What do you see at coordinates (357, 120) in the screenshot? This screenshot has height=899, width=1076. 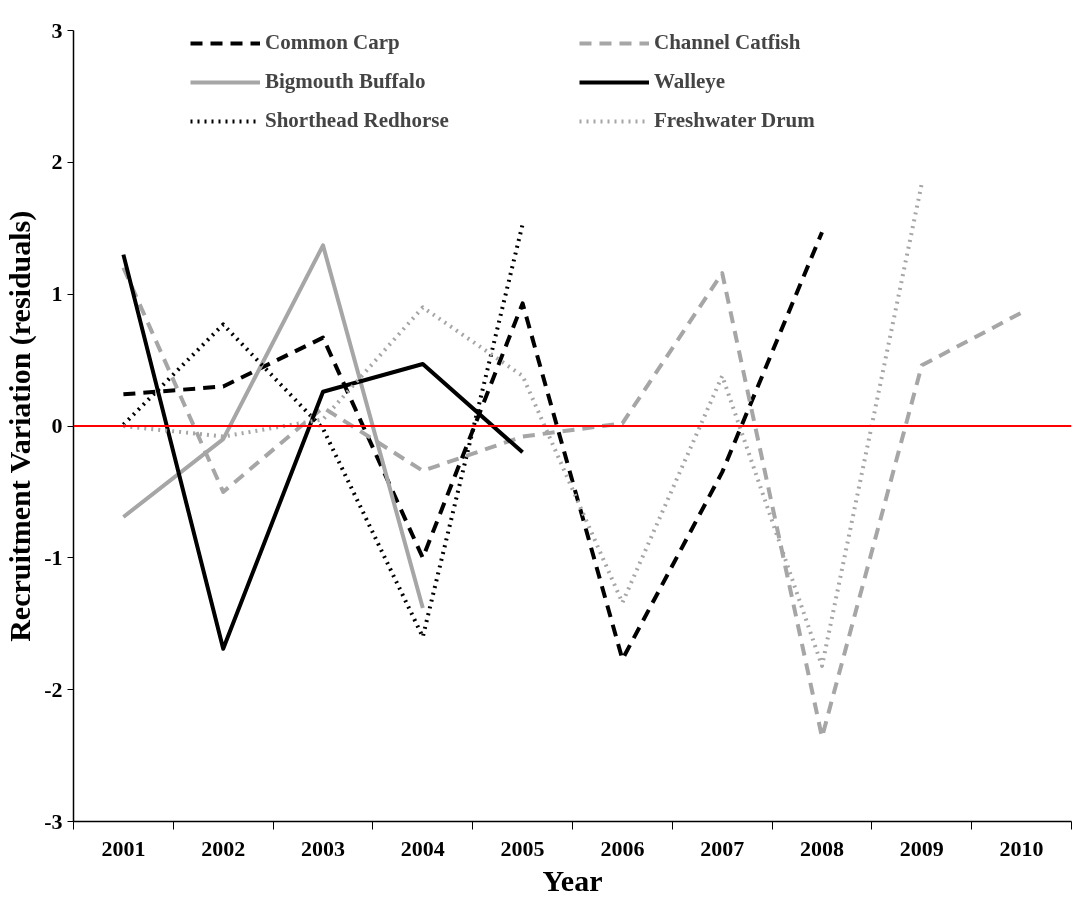 I see `legend-label: Shorthead Redhorse` at bounding box center [357, 120].